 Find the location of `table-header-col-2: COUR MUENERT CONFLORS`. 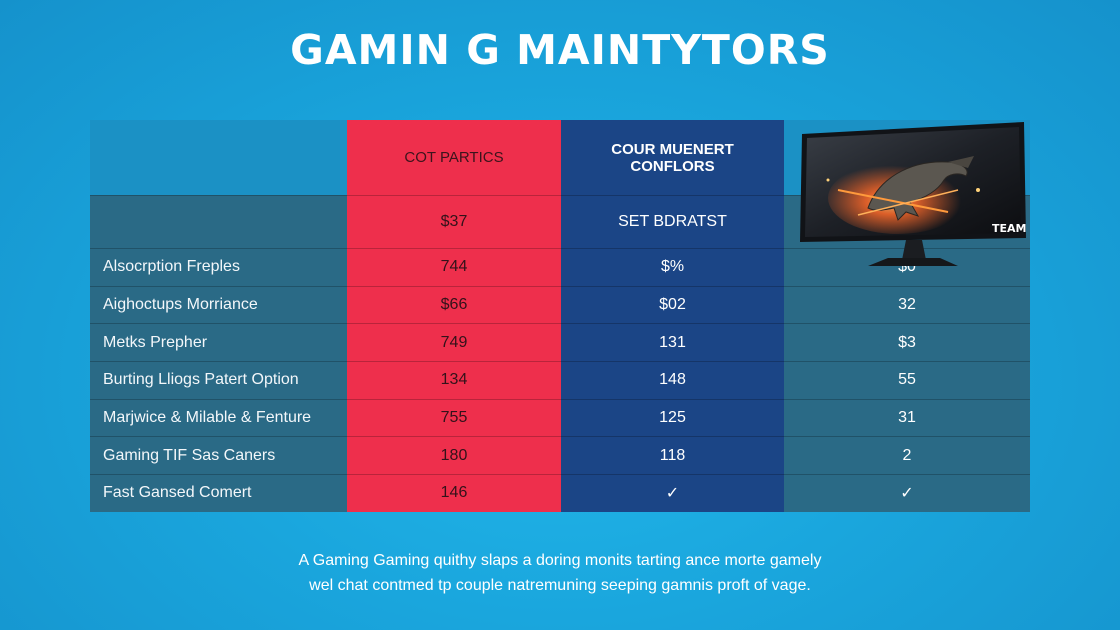

table-header-col-2: COUR MUENERT CONFLORS is located at coordinates (672, 157).